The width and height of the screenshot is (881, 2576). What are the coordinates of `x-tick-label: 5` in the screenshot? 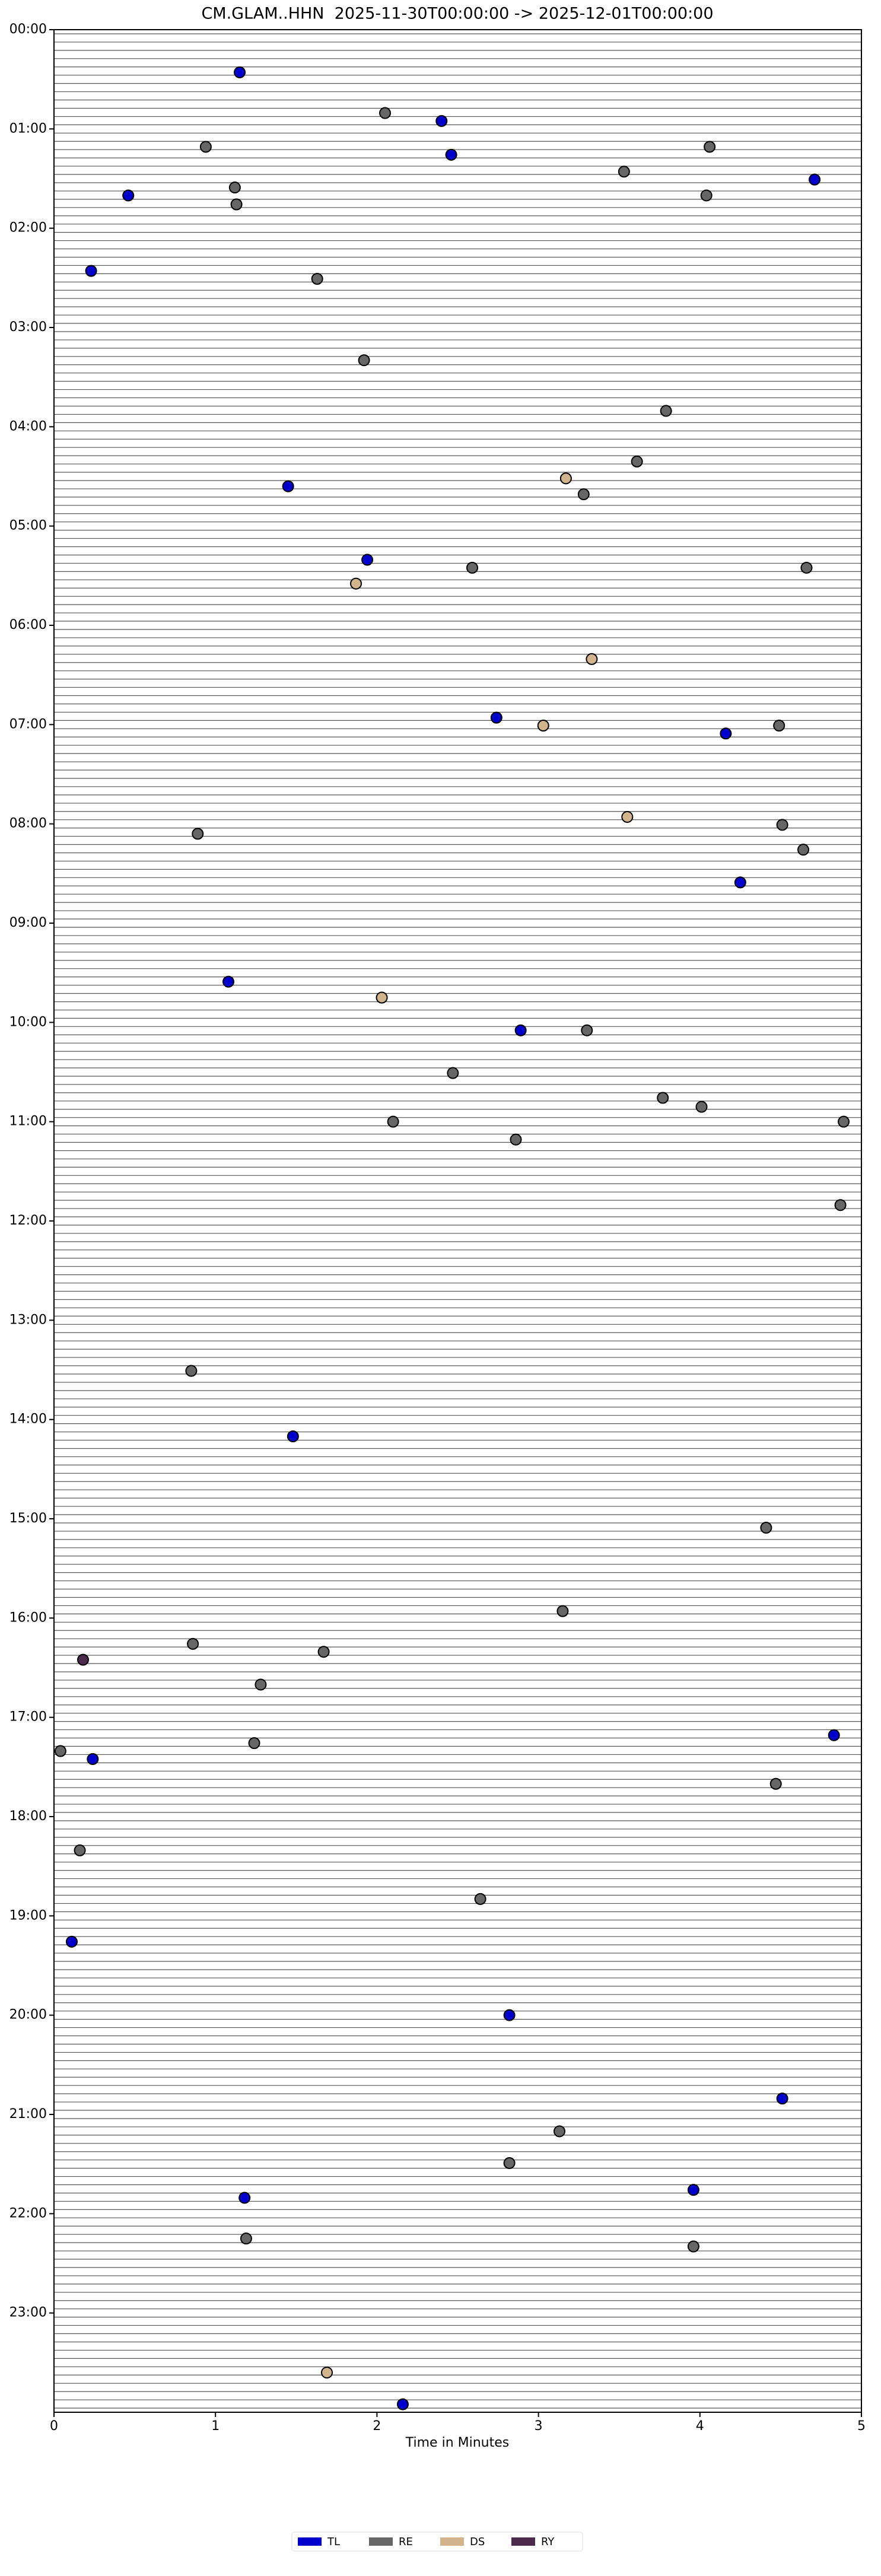 It's located at (862, 2426).